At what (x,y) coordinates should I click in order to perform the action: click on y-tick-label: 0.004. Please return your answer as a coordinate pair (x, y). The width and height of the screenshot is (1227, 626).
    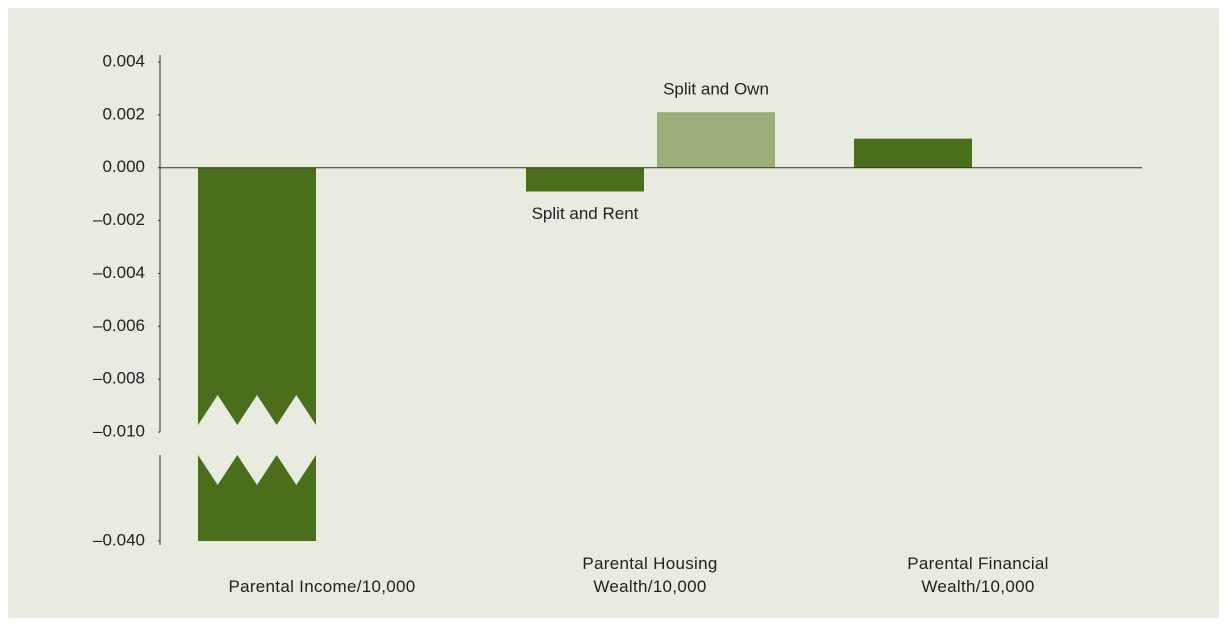
    Looking at the image, I should click on (123, 60).